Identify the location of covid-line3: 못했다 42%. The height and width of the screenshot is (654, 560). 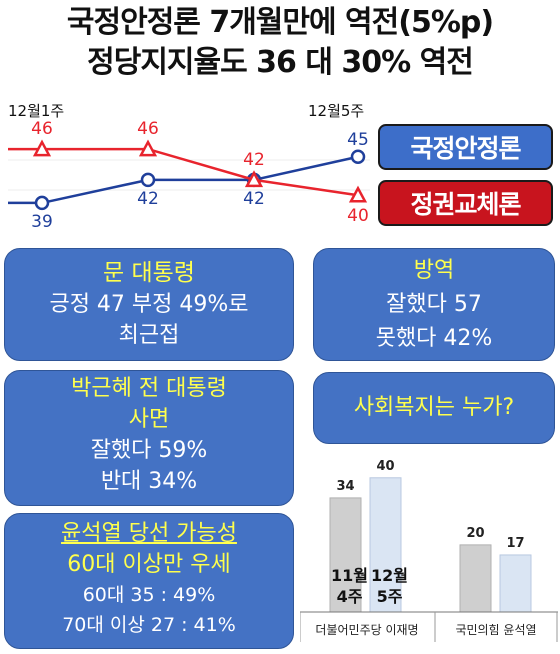
(434, 338).